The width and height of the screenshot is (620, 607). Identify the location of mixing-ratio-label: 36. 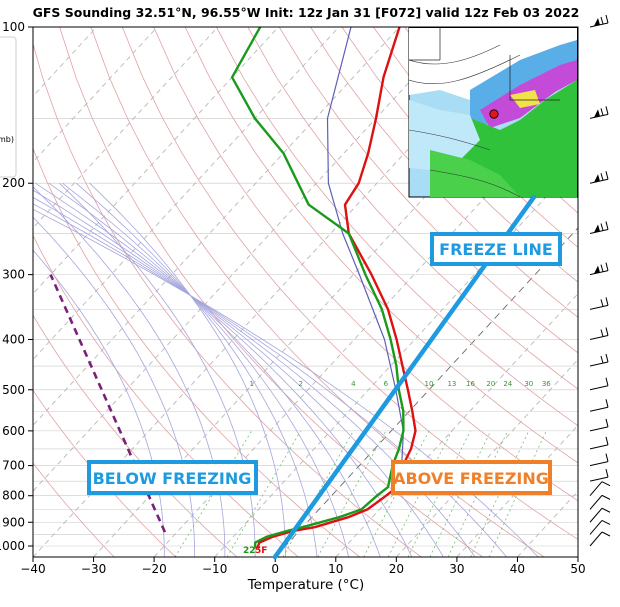
(546, 384).